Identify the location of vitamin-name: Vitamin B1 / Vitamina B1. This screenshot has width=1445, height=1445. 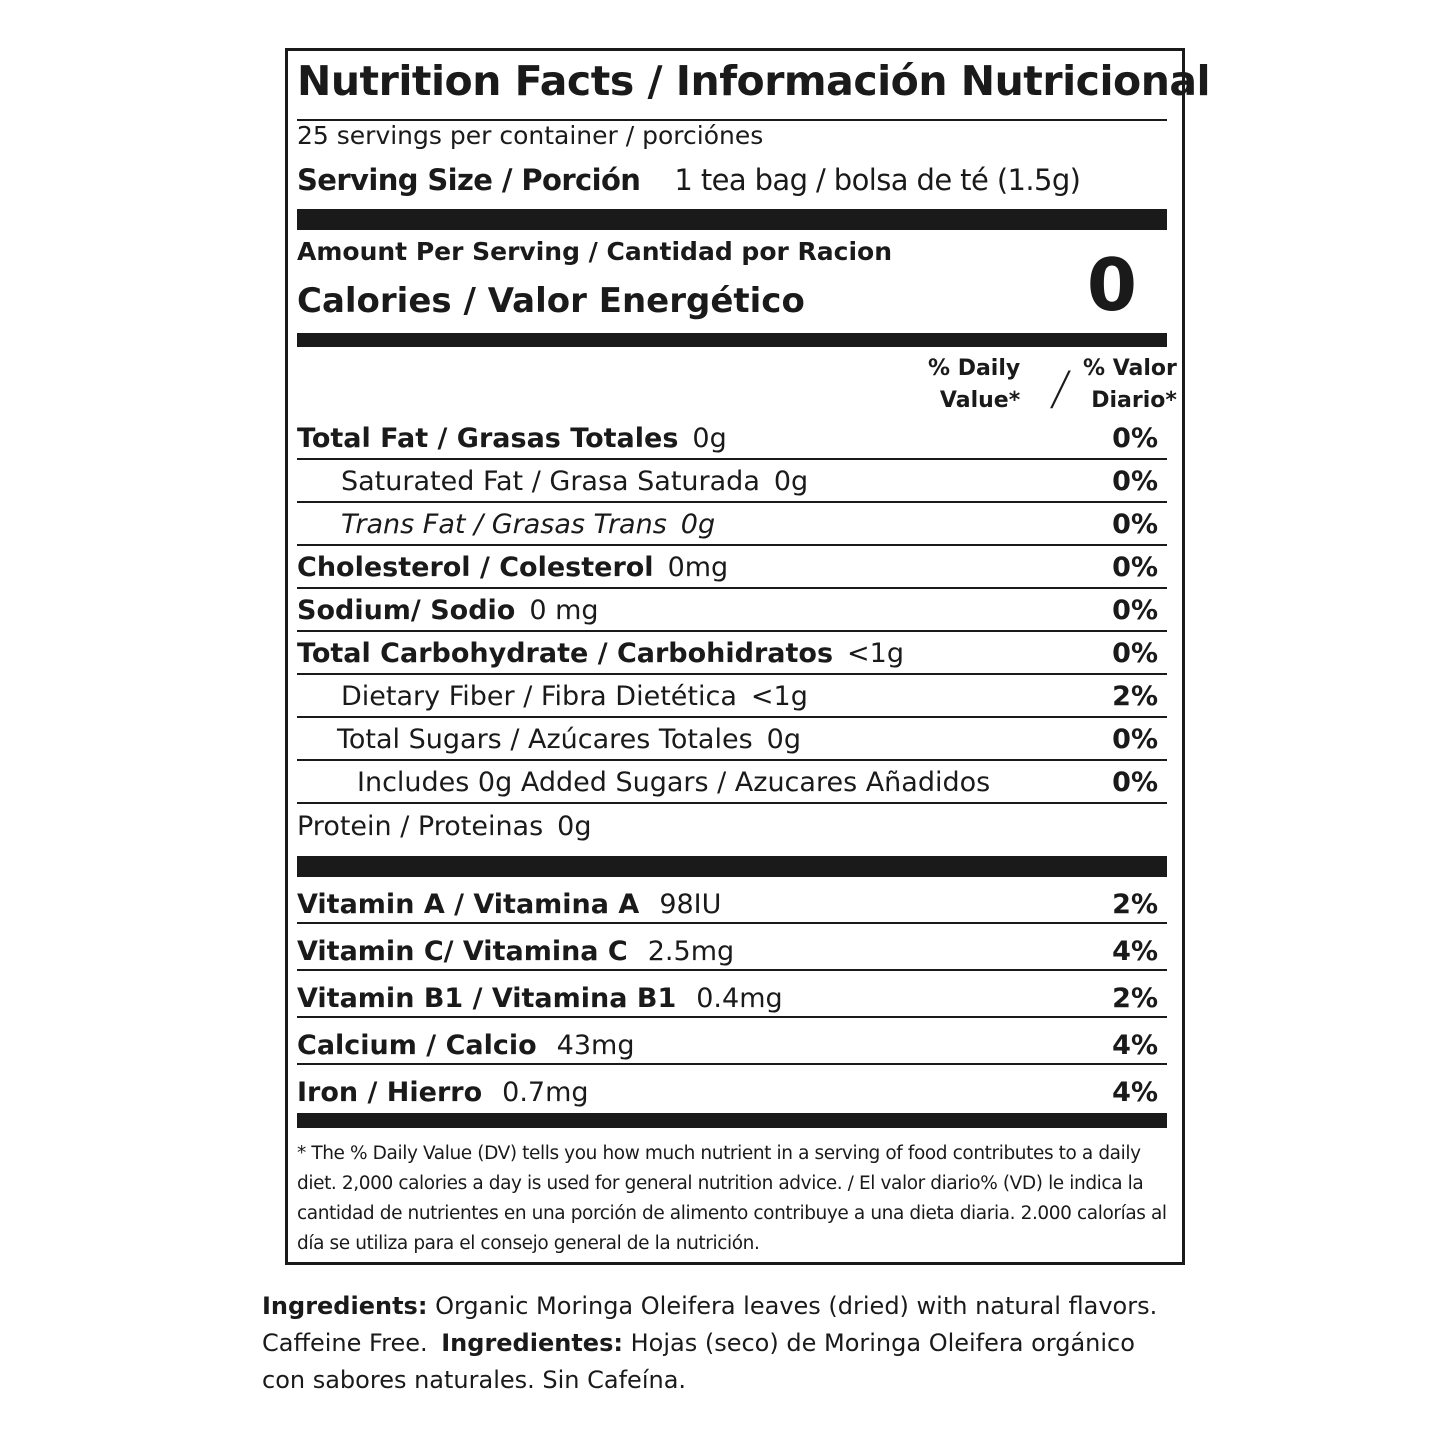
(487, 998).